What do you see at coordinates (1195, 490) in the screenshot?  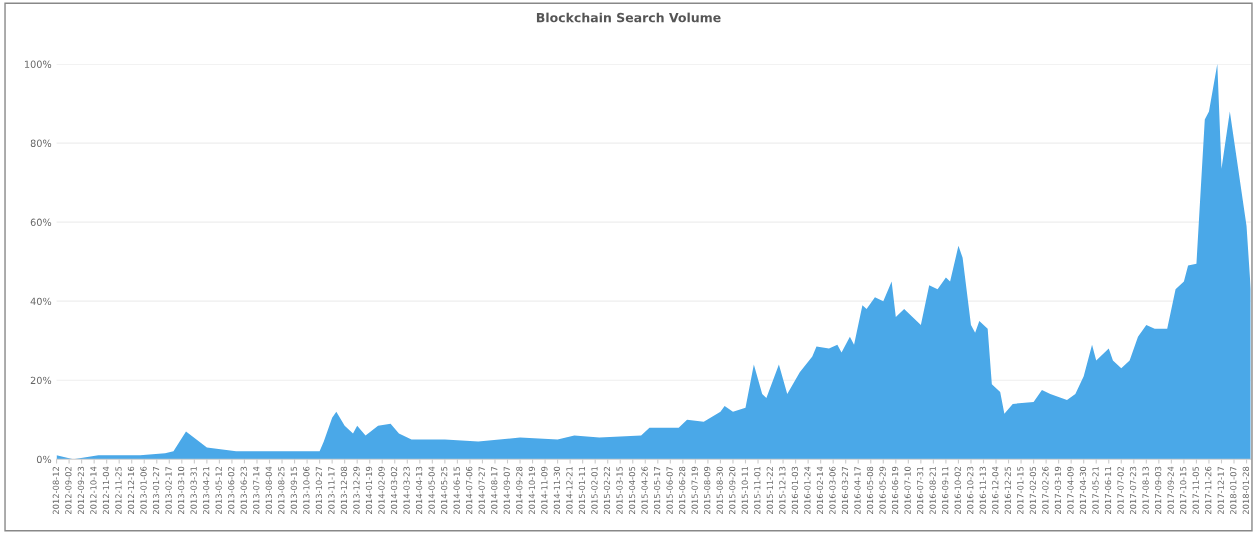 I see `x-tick-label: 2017-11-05` at bounding box center [1195, 490].